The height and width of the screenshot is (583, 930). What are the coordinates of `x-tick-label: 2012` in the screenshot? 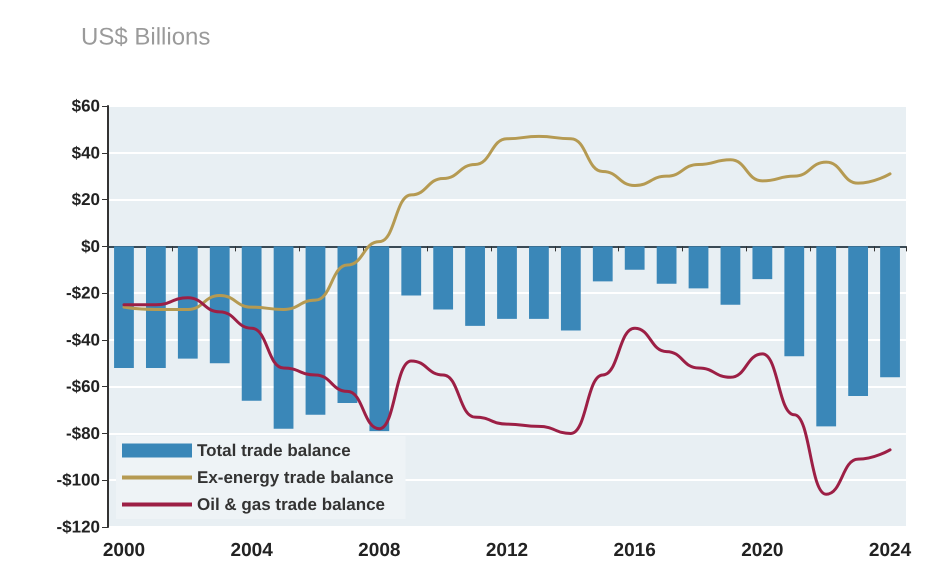 It's located at (507, 550).